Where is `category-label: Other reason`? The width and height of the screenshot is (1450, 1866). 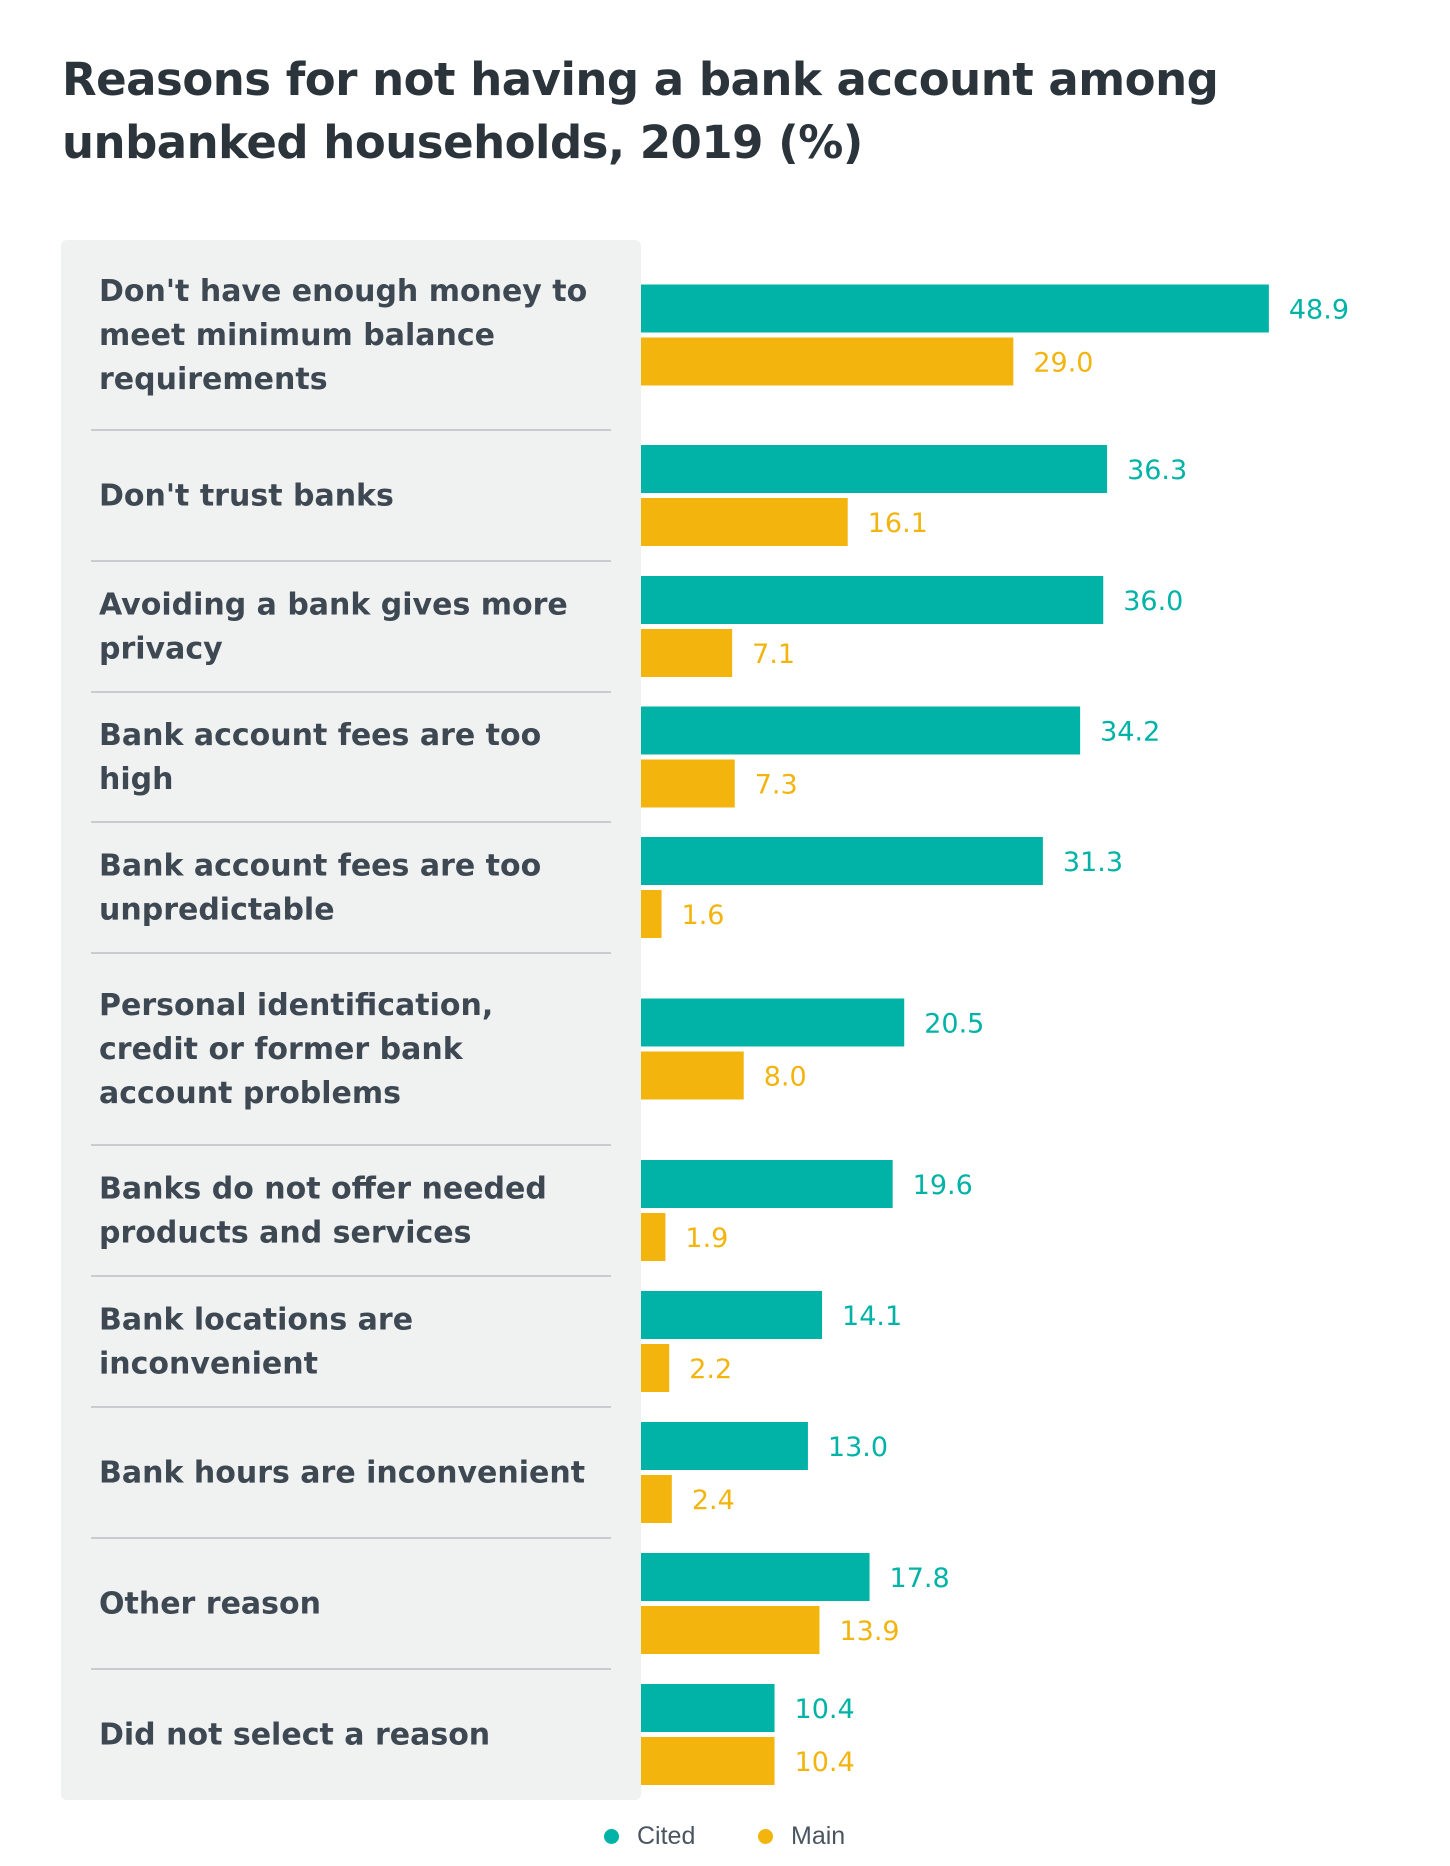
category-label: Other reason is located at coordinates (210, 1604).